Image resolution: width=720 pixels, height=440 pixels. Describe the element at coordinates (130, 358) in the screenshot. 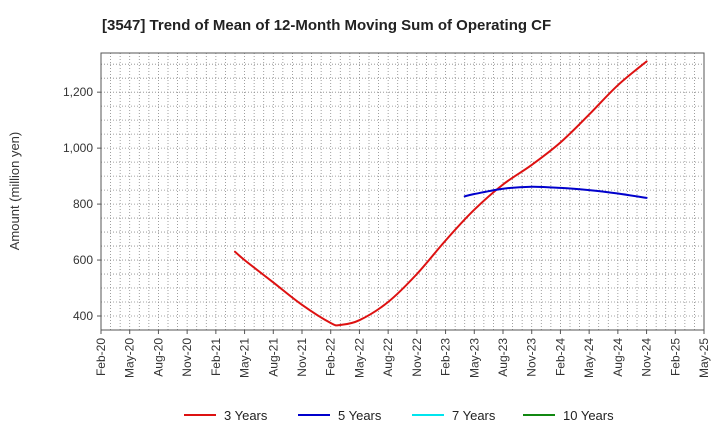

I see `x-tick-label: May-20` at that location.